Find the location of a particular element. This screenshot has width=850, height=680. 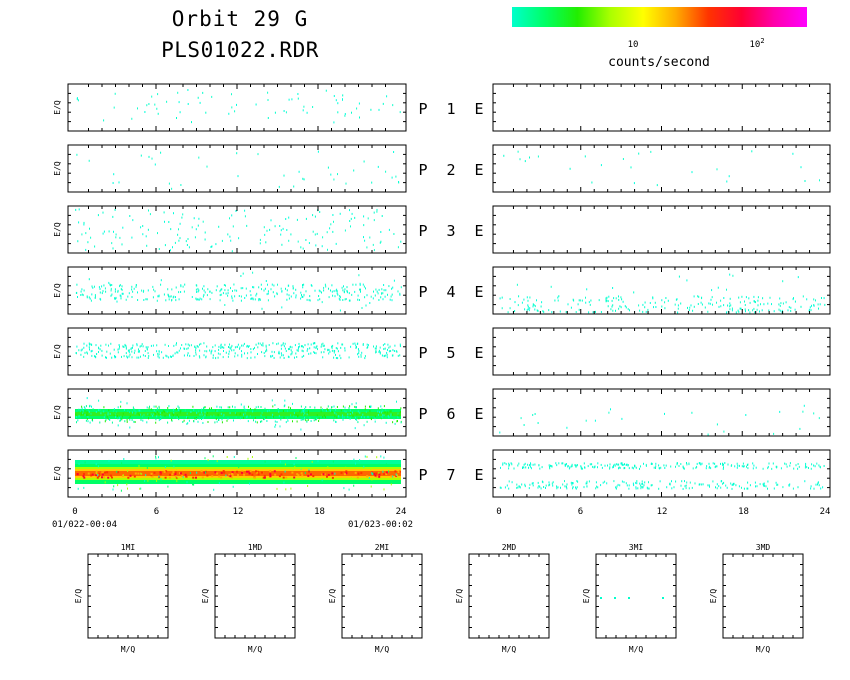

data-series is located at coordinates (659, 420).